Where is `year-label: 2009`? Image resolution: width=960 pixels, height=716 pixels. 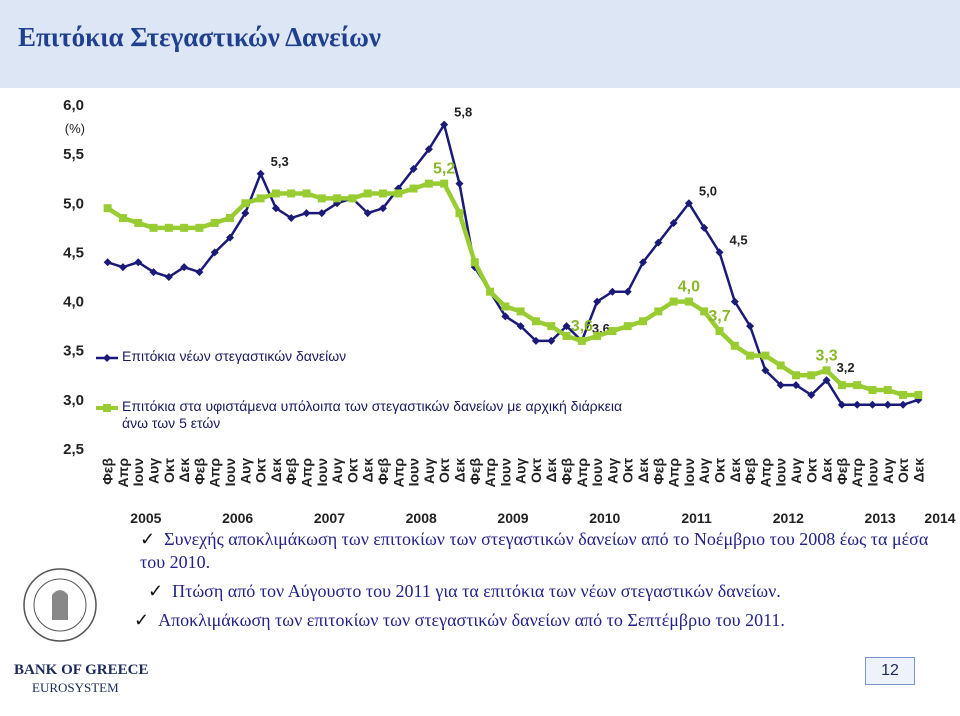 year-label: 2009 is located at coordinates (512, 518).